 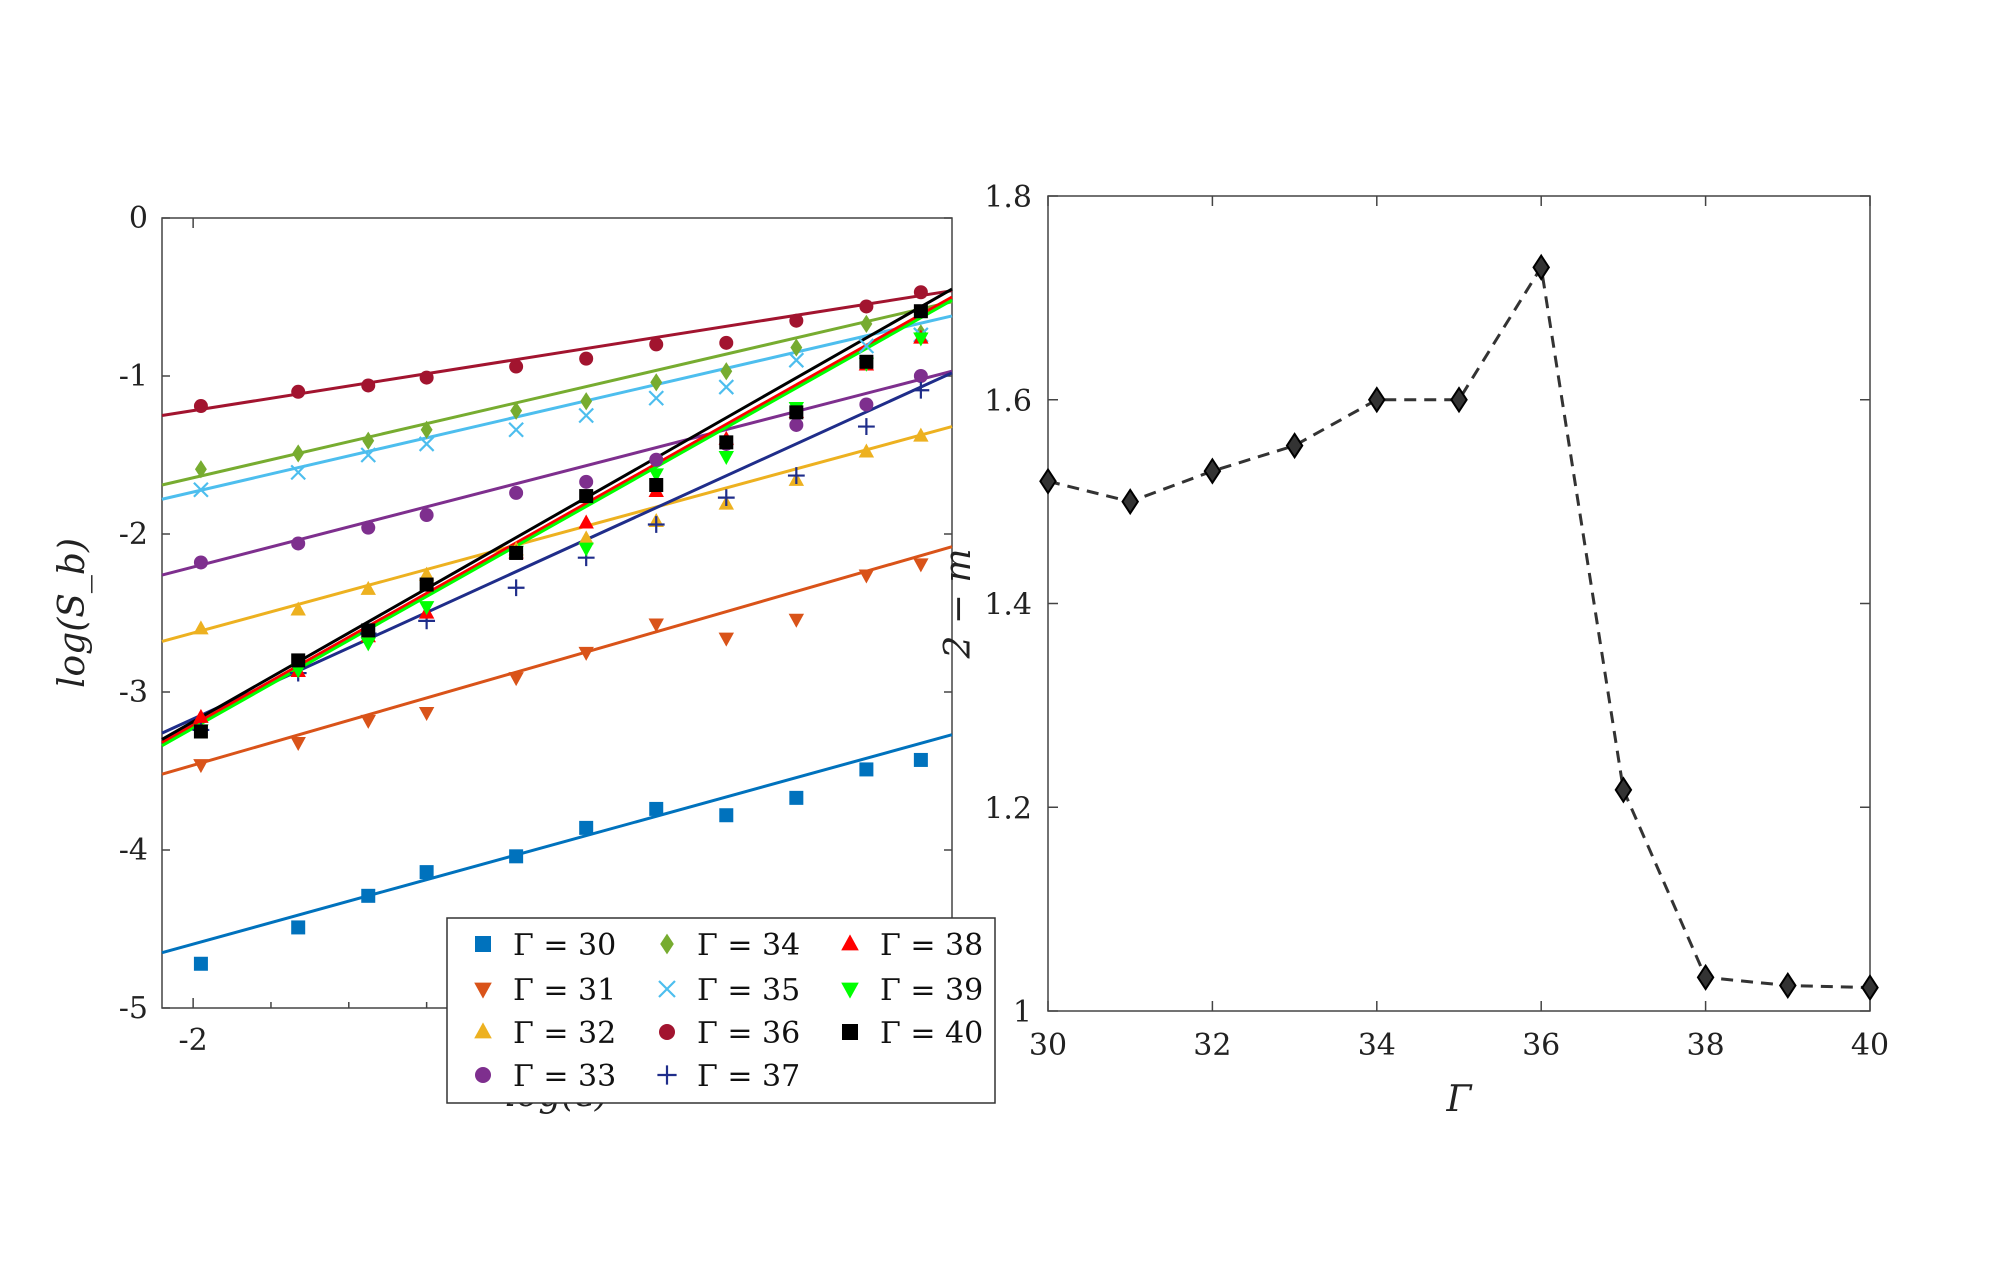 What do you see at coordinates (1008, 401) in the screenshot?
I see `y-tick-label: 1.6` at bounding box center [1008, 401].